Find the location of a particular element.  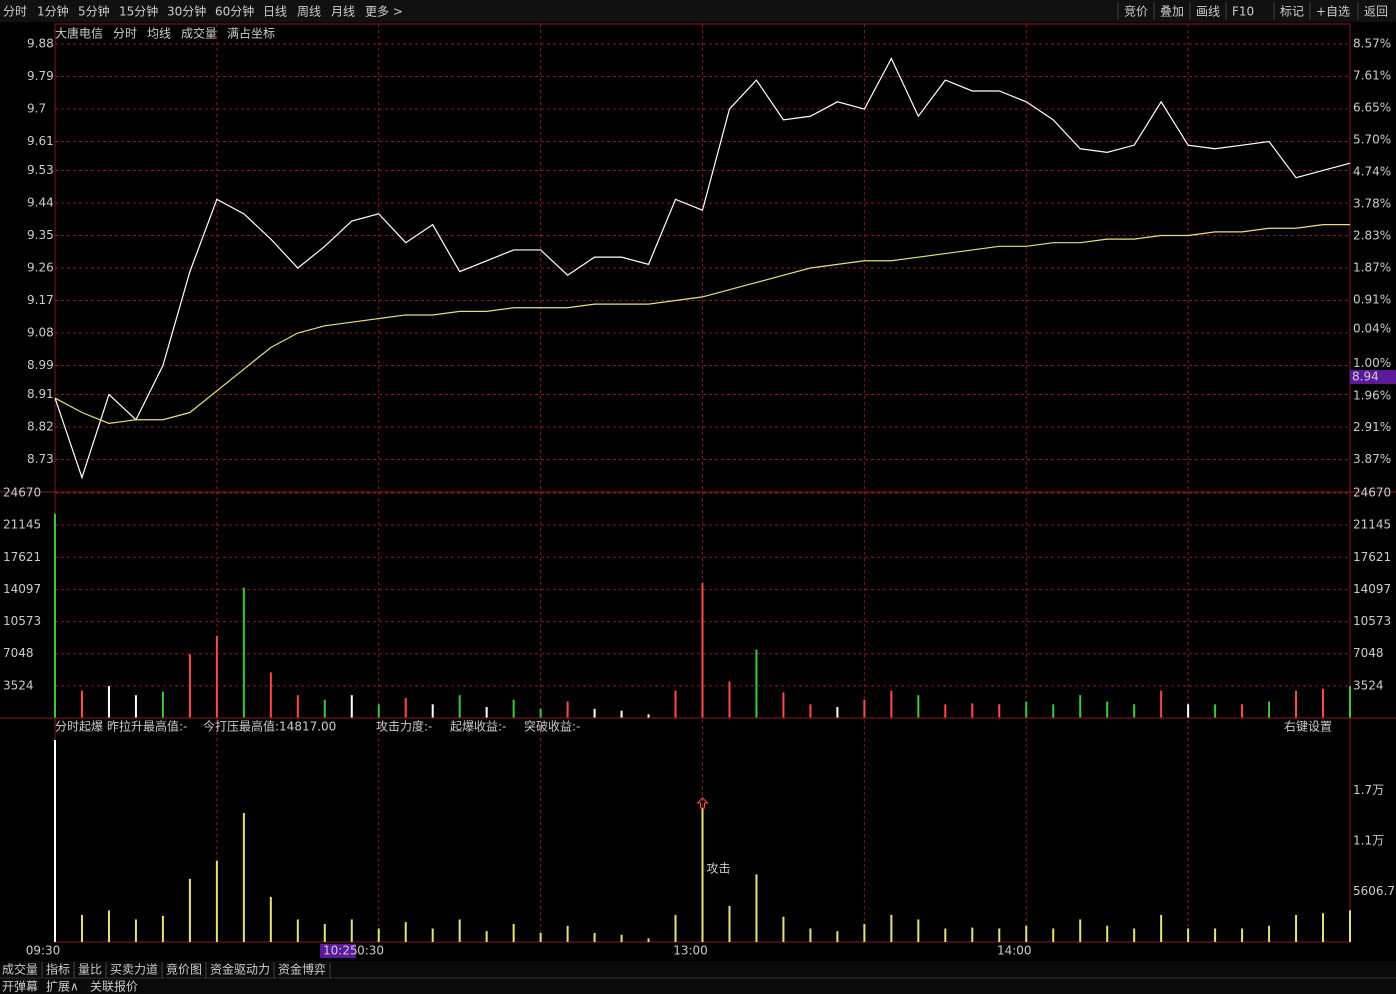

toolbar-item: 月线 is located at coordinates (343, 12).